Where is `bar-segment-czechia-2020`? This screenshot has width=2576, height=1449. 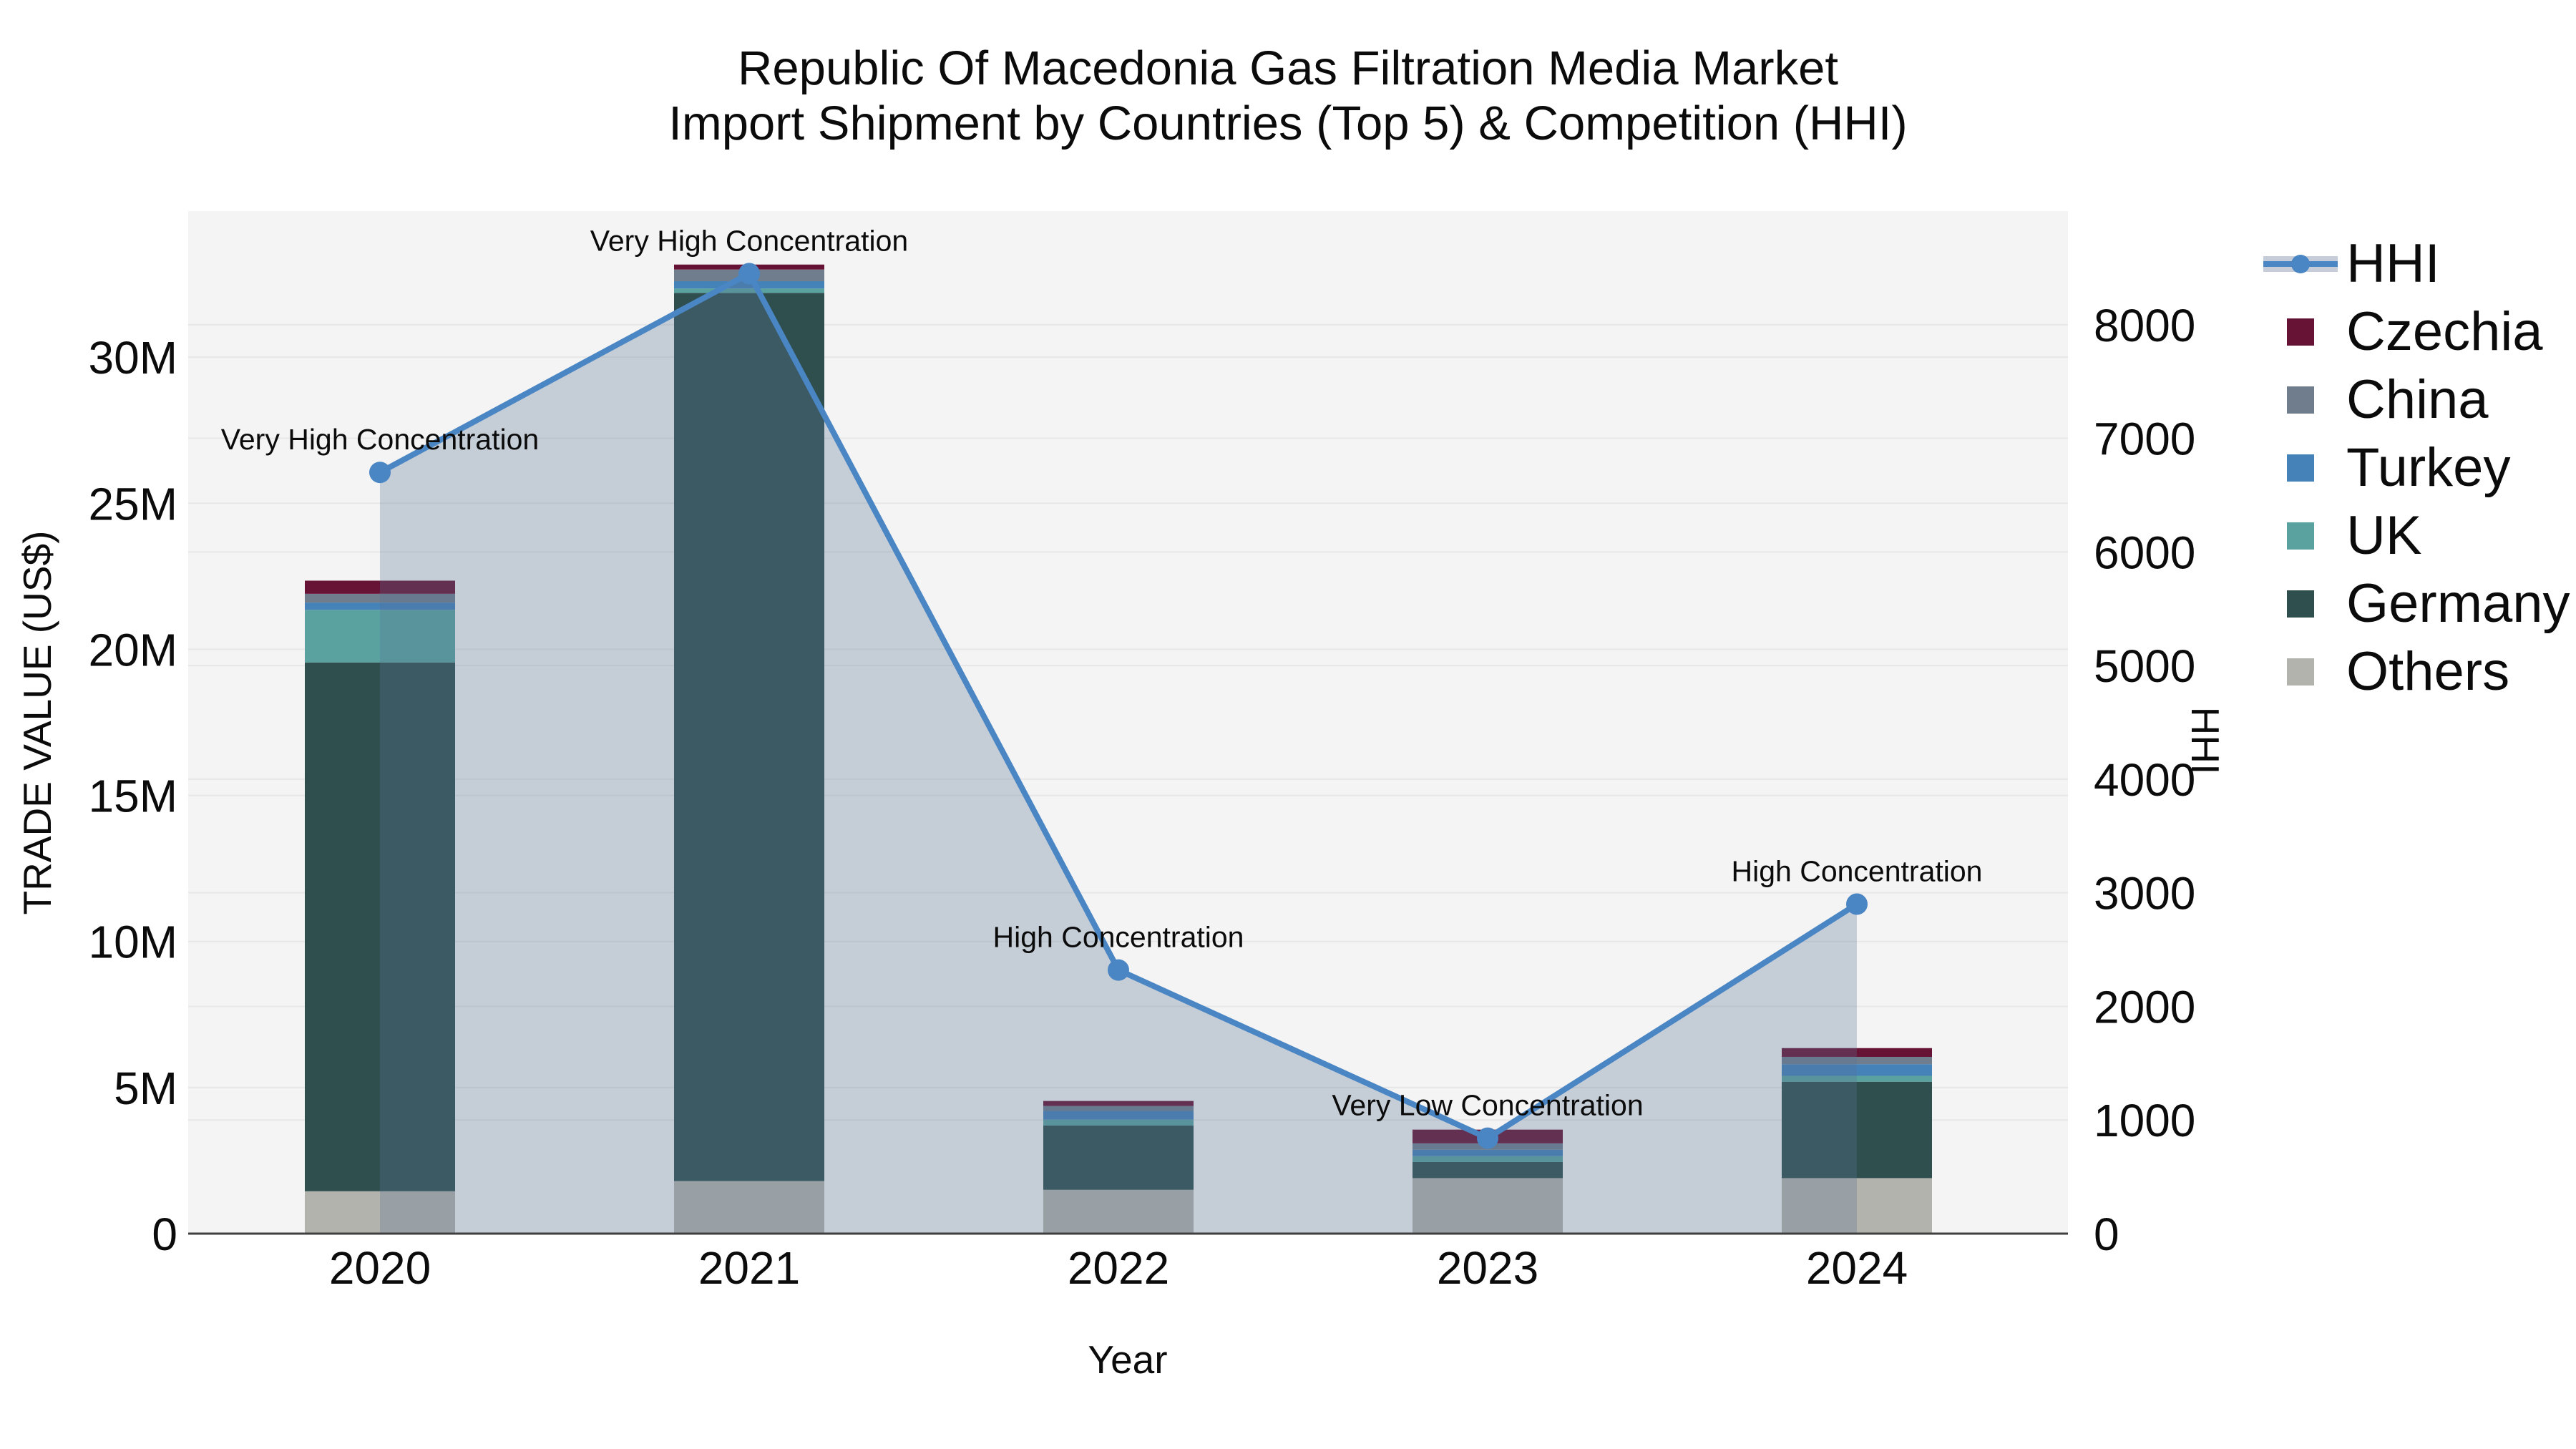
bar-segment-czechia-2020 is located at coordinates (380, 587).